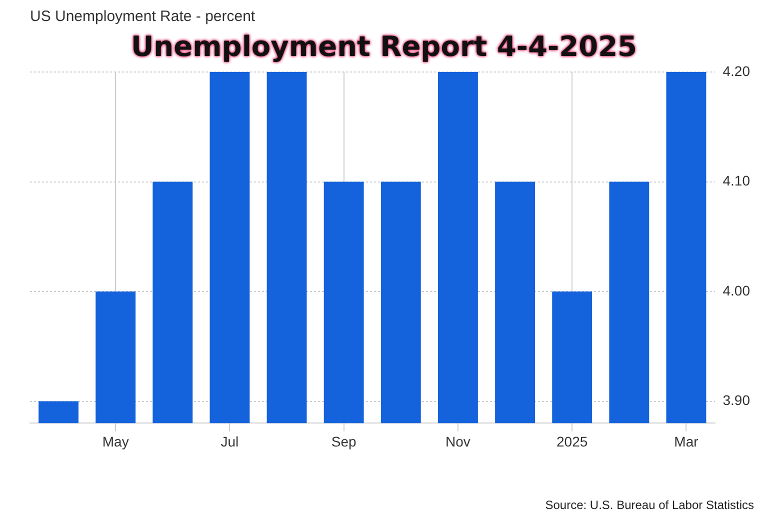 The height and width of the screenshot is (524, 768). Describe the element at coordinates (572, 441) in the screenshot. I see `x-tick-label: 2025` at that location.